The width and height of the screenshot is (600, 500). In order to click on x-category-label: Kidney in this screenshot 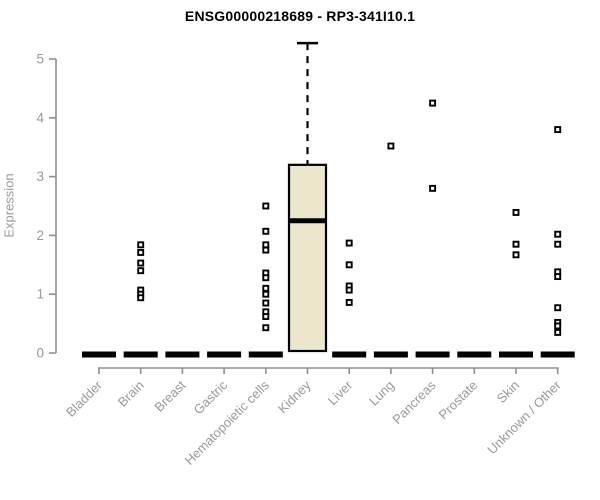, I will do `click(294, 396)`.